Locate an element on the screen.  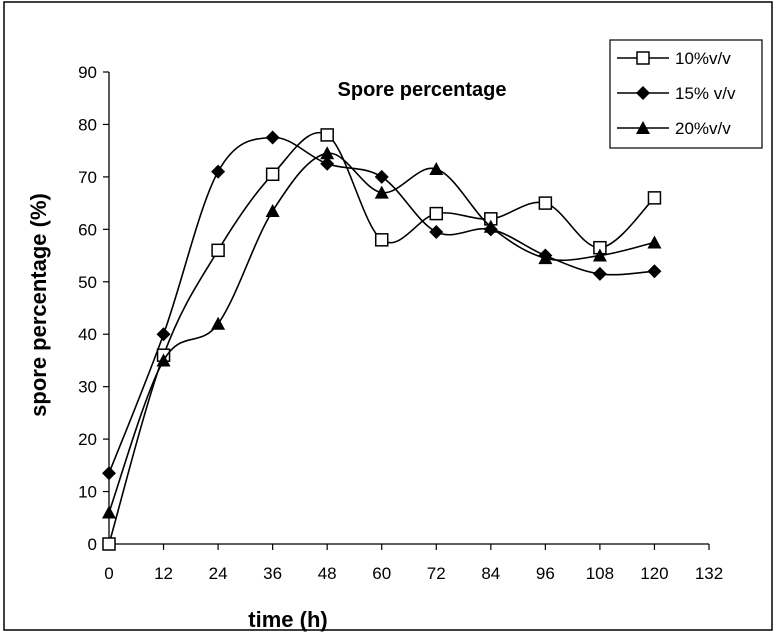
y-tick-label: 90 is located at coordinates (87, 72).